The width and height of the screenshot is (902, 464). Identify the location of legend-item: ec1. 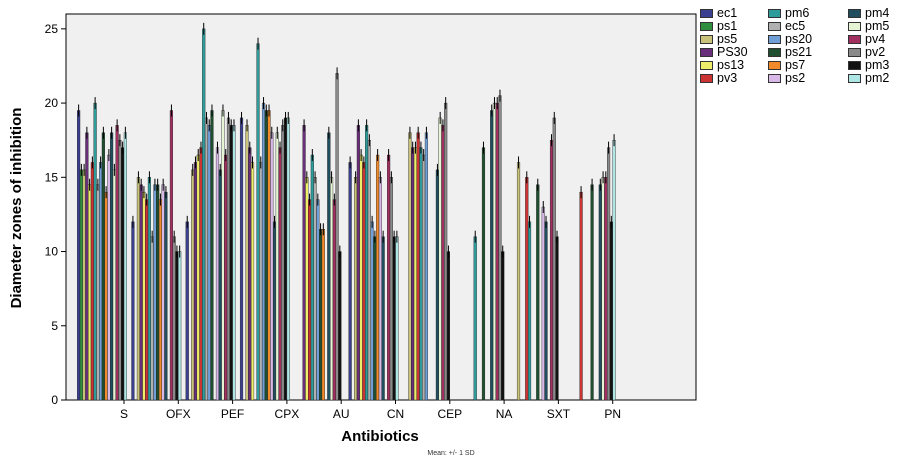
(718, 13).